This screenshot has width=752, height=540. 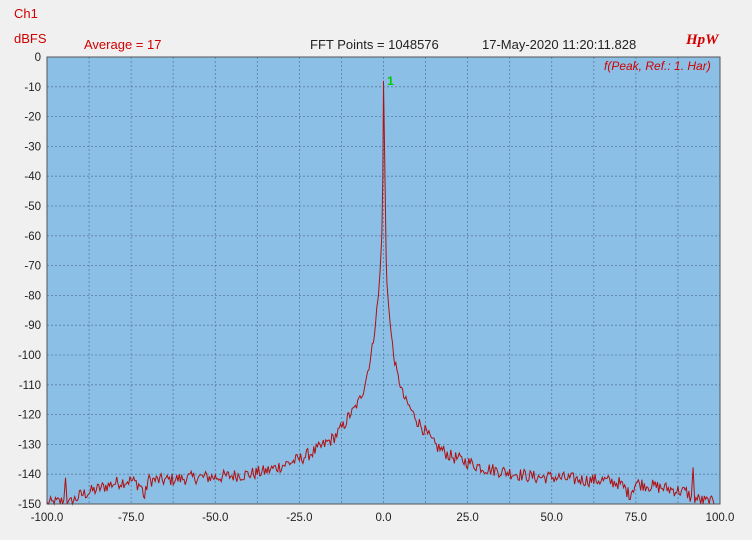 I want to click on x-tick-label: 75.0, so click(x=636, y=518).